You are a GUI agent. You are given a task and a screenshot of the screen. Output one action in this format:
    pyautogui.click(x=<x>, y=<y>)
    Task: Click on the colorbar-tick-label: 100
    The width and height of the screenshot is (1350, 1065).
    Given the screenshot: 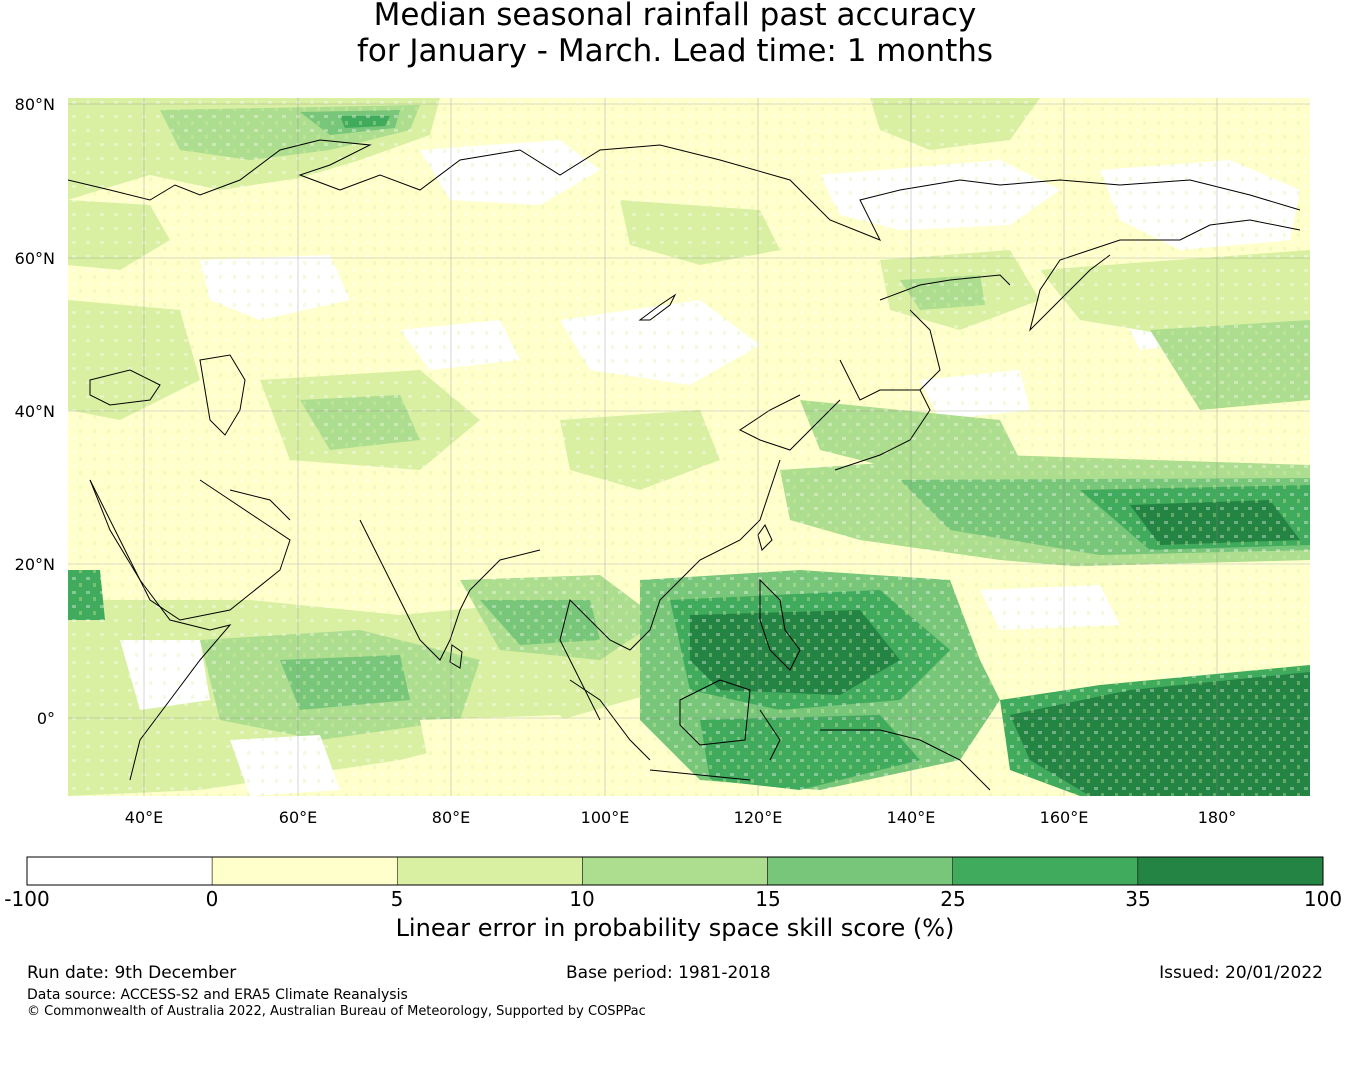 What is the action you would take?
    pyautogui.click(x=1323, y=899)
    